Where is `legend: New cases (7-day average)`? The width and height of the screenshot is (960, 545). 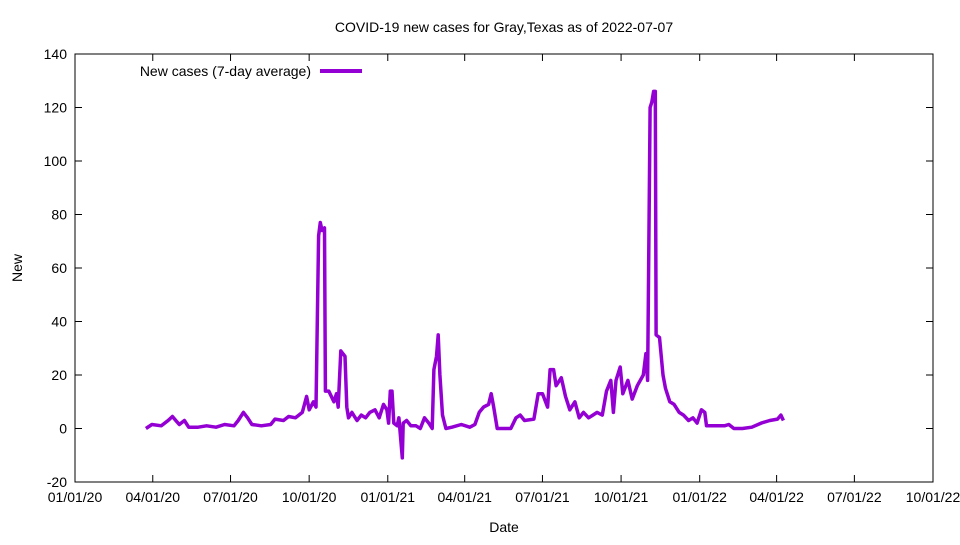 legend: New cases (7-day average) is located at coordinates (251, 71).